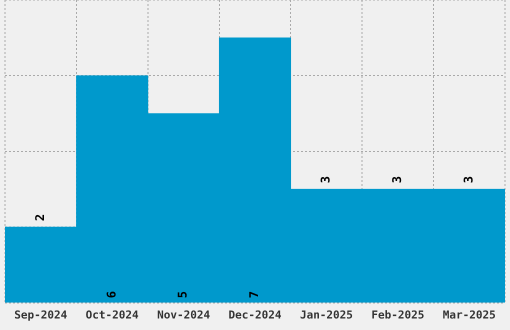  Describe the element at coordinates (254, 294) in the screenshot. I see `data-label: 7` at that location.